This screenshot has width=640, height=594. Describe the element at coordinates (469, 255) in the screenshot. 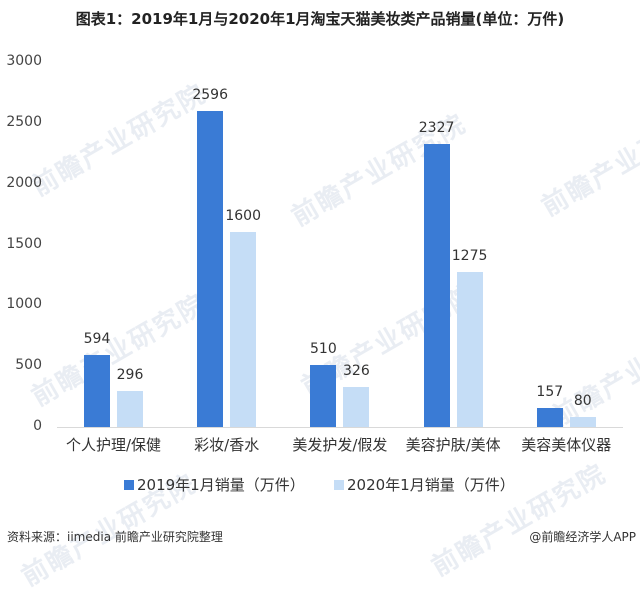

I see `data-label: 1275` at that location.